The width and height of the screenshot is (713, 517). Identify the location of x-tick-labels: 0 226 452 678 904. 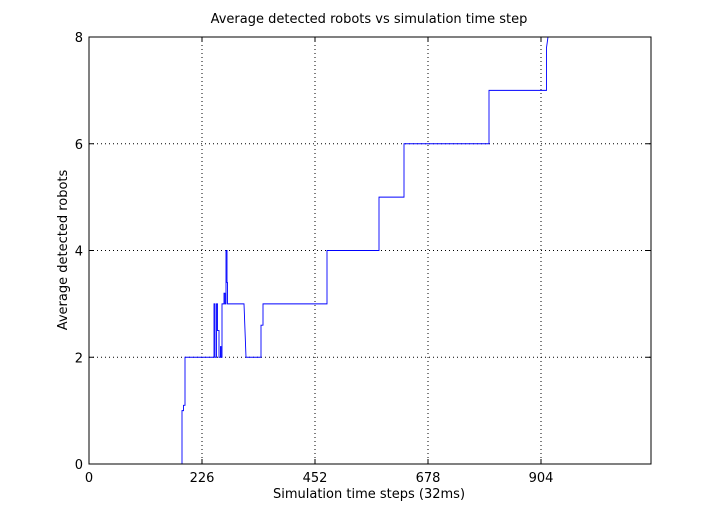
(319, 478).